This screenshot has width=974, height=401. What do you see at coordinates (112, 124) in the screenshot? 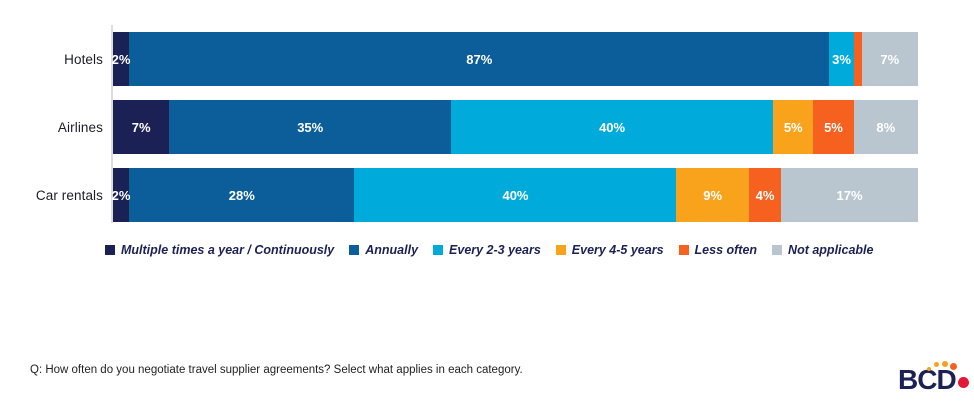
I see `y-axis-line` at bounding box center [112, 124].